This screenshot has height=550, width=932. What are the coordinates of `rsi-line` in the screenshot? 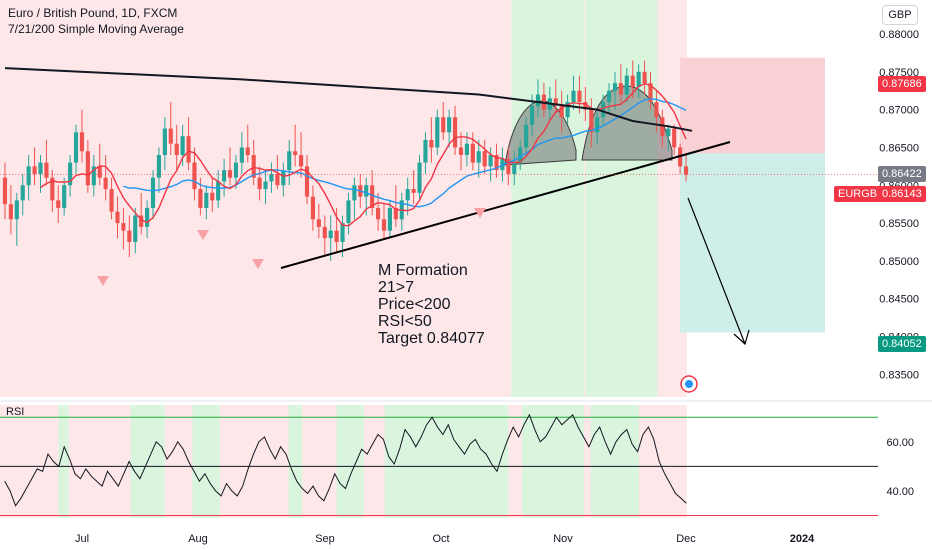 It's located at (345, 460).